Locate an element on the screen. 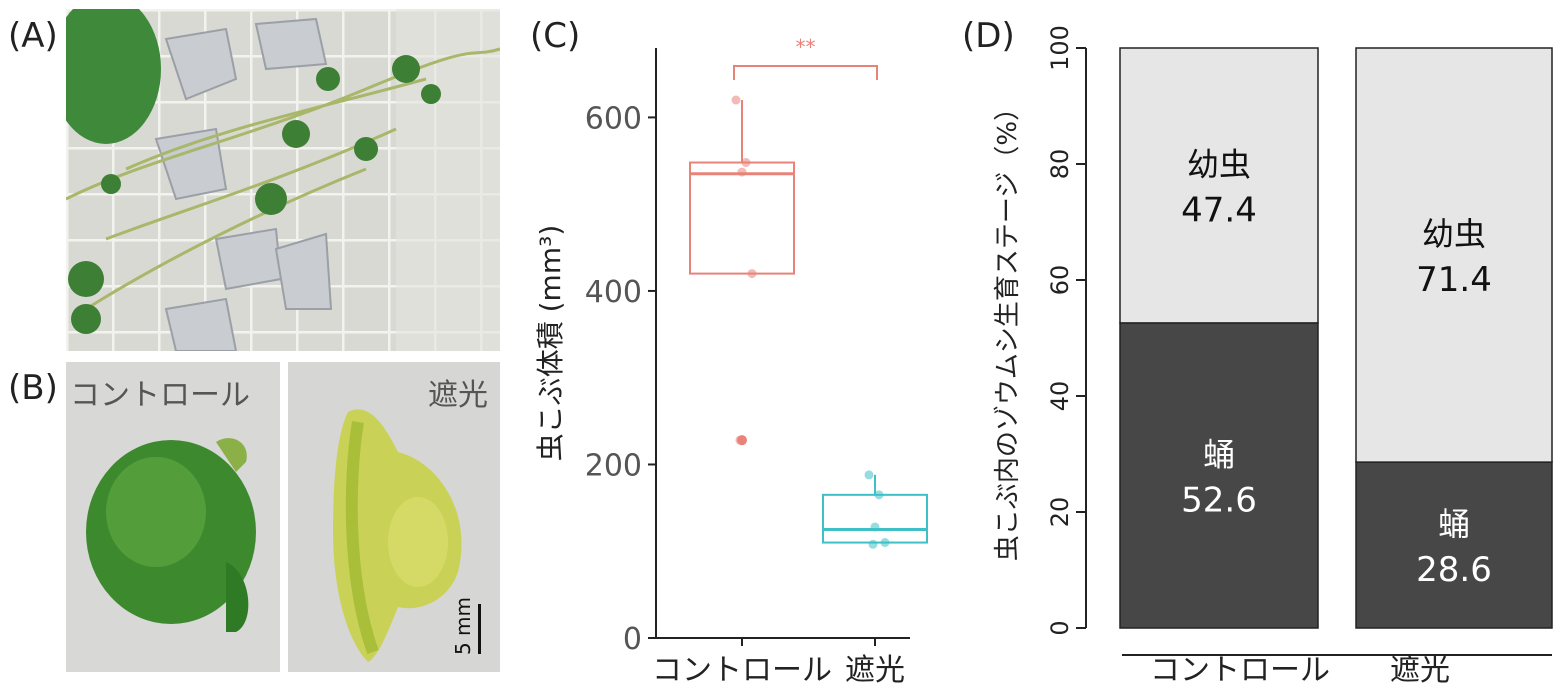  gall-control-image is located at coordinates (173, 517).